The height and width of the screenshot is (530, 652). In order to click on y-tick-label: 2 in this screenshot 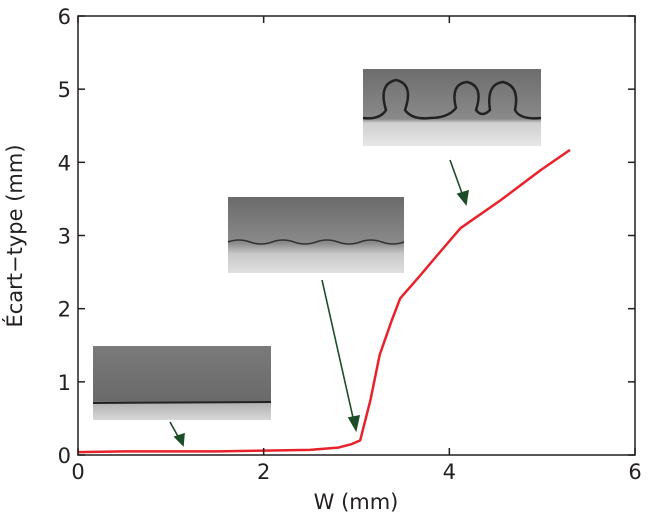, I will do `click(64, 310)`.